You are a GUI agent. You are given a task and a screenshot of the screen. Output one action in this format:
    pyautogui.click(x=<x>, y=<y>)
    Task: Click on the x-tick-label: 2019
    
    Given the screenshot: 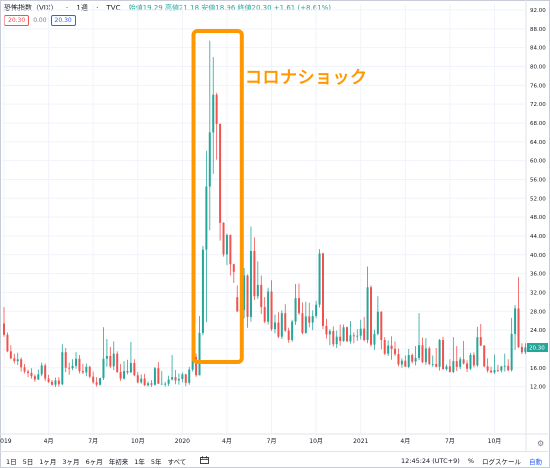 What is the action you would take?
    pyautogui.click(x=6, y=441)
    